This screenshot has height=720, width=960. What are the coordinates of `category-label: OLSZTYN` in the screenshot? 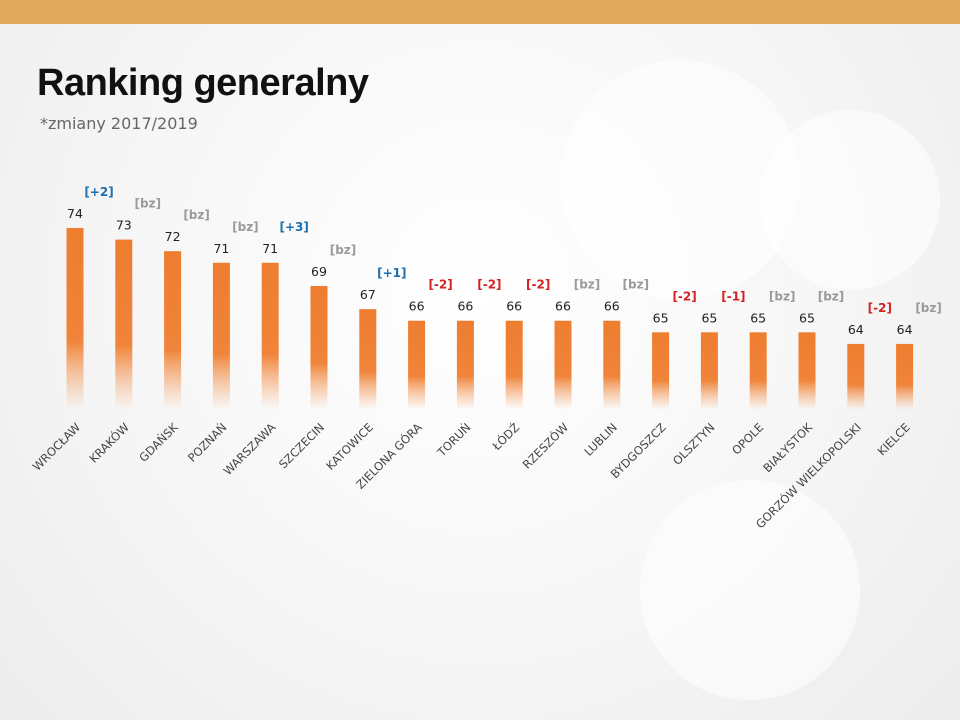 It's located at (694, 444).